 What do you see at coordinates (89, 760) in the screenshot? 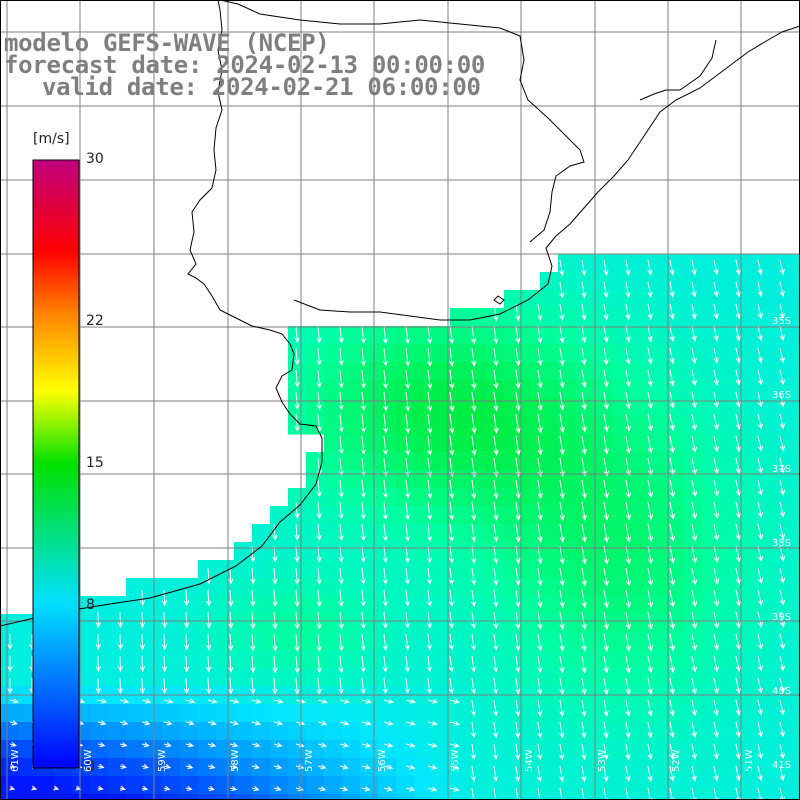
I see `longitude-label: 60W` at bounding box center [89, 760].